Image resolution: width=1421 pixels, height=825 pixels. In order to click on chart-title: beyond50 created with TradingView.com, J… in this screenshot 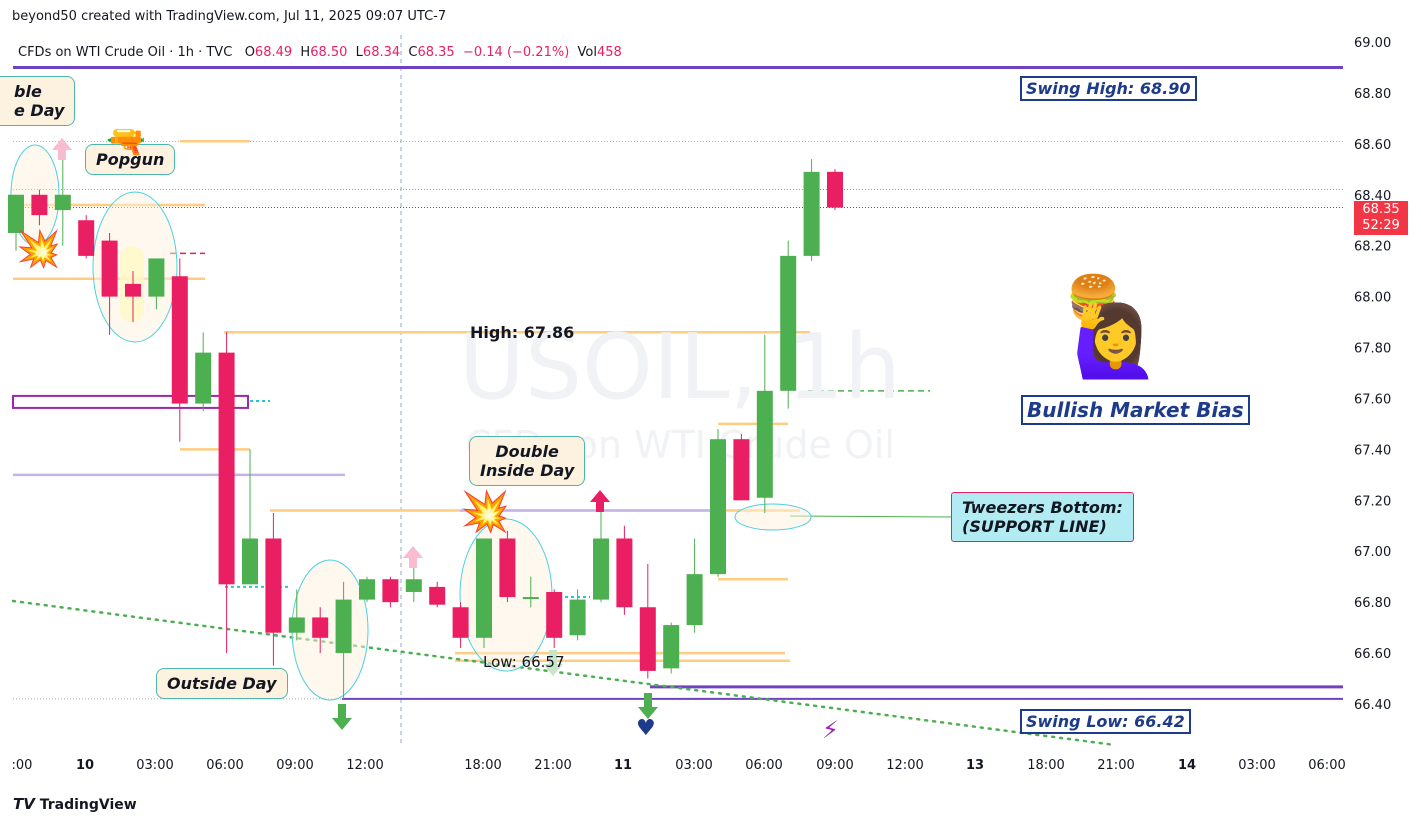, I will do `click(229, 16)`.